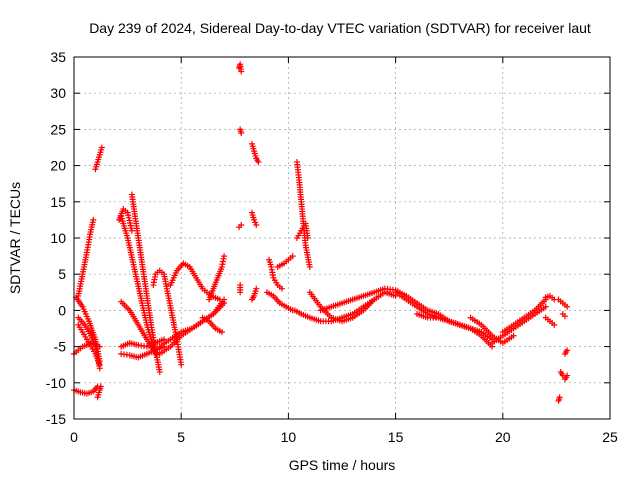  What do you see at coordinates (86, 257) in the screenshot?
I see `series-s05` at bounding box center [86, 257].